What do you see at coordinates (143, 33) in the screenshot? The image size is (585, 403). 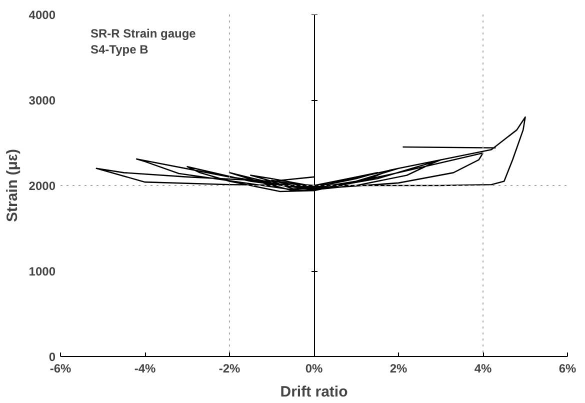 I see `text: SR-R Strain gauge` at bounding box center [143, 33].